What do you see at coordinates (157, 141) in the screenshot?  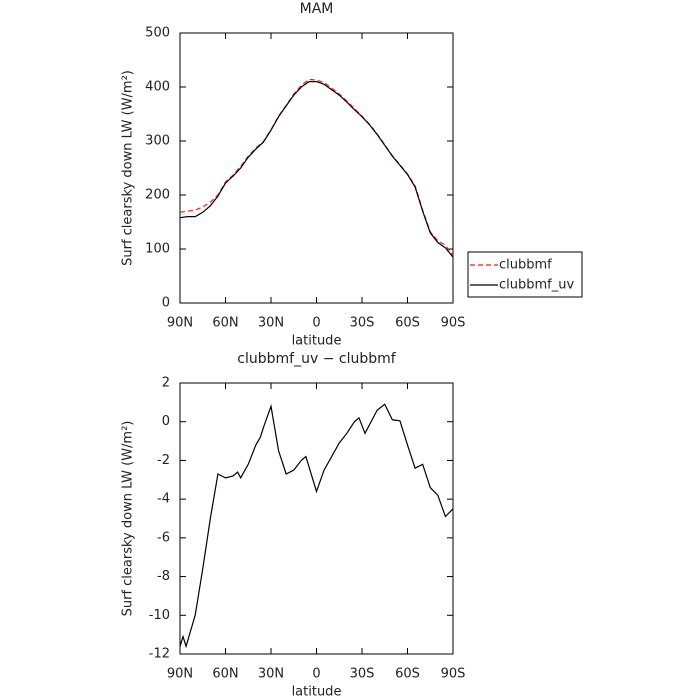 I see `y-tick-label: 300` at bounding box center [157, 141].